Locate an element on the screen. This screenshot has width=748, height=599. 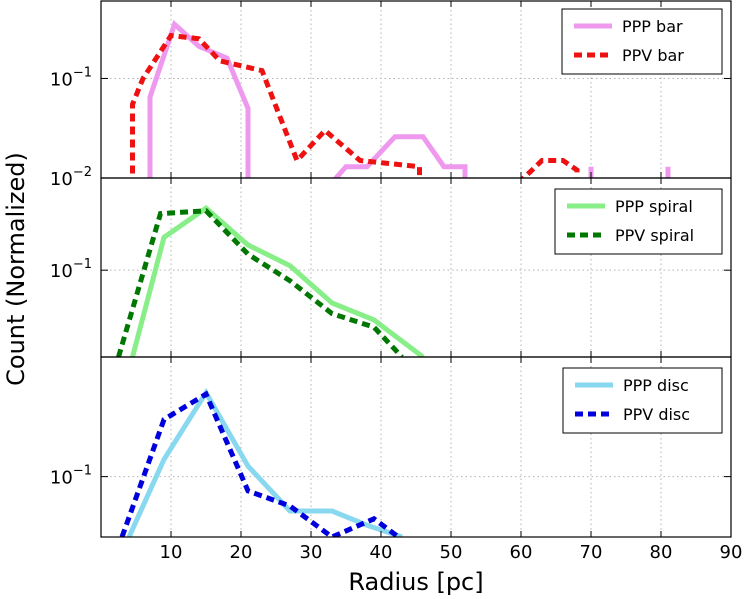
x-tick-label-30: 30 is located at coordinates (311, 552).